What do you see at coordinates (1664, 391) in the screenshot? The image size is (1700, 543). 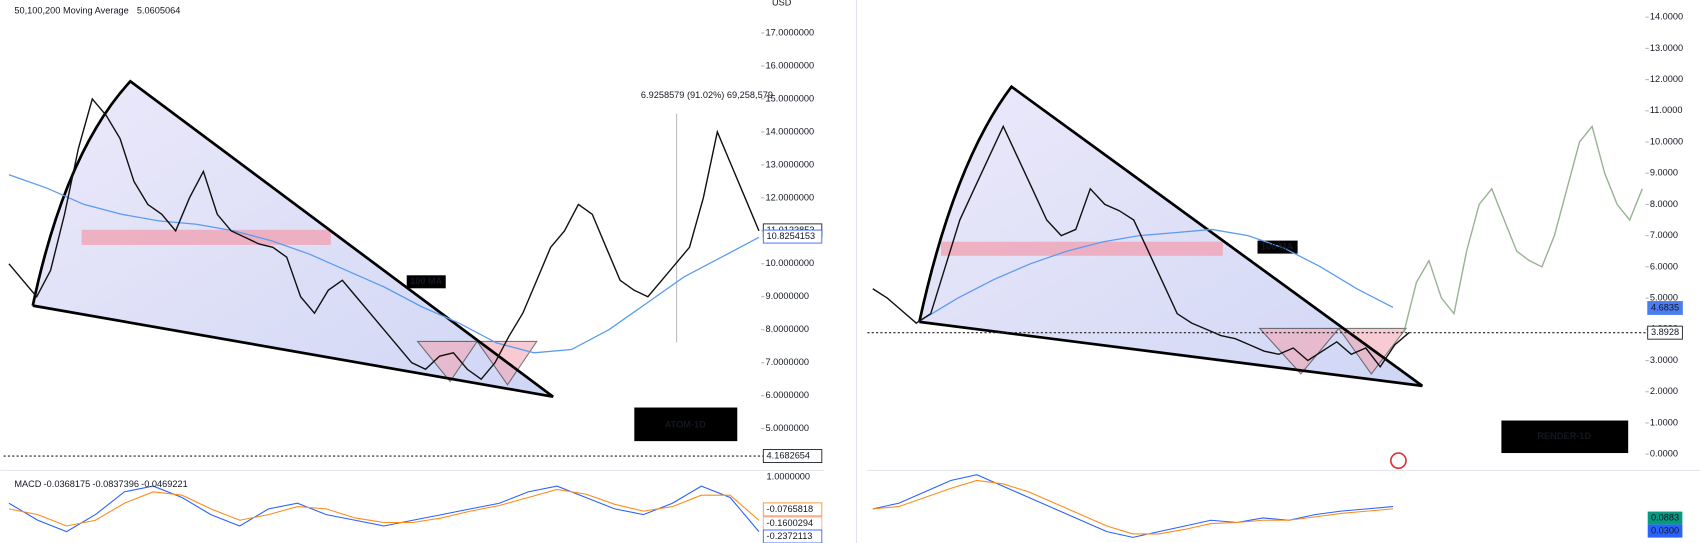 I see `y-tick-label: 2.0000` at bounding box center [1664, 391].